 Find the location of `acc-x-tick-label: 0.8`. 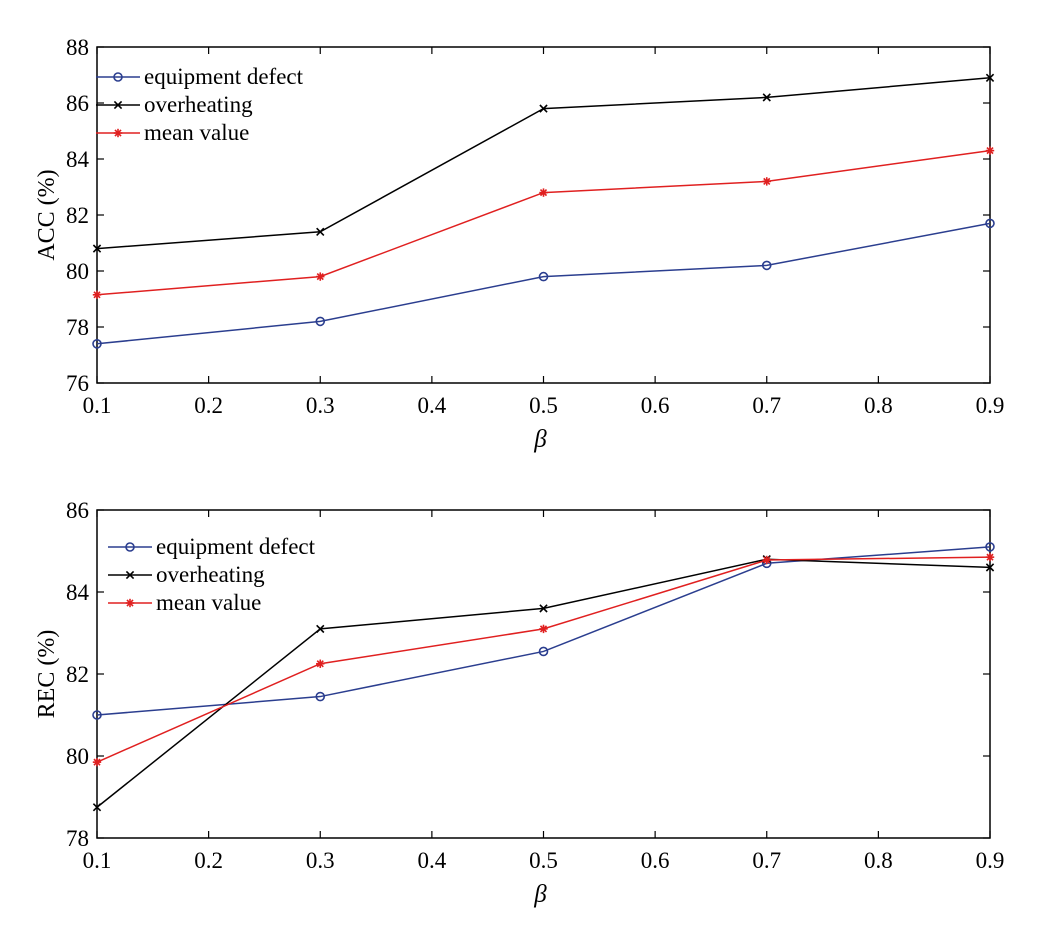

acc-x-tick-label: 0.8 is located at coordinates (878, 405).